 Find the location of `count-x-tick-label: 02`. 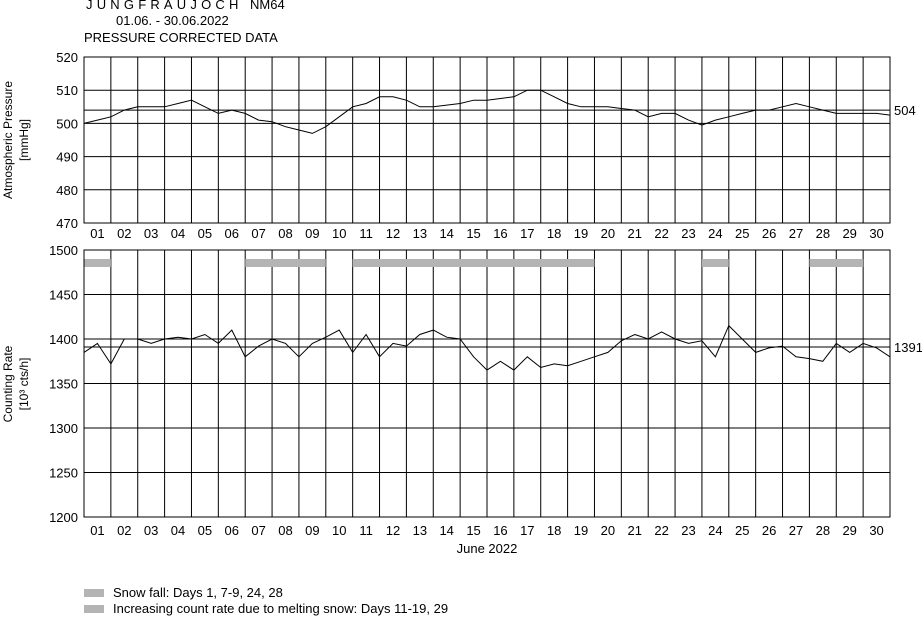

count-x-tick-label: 02 is located at coordinates (124, 530).